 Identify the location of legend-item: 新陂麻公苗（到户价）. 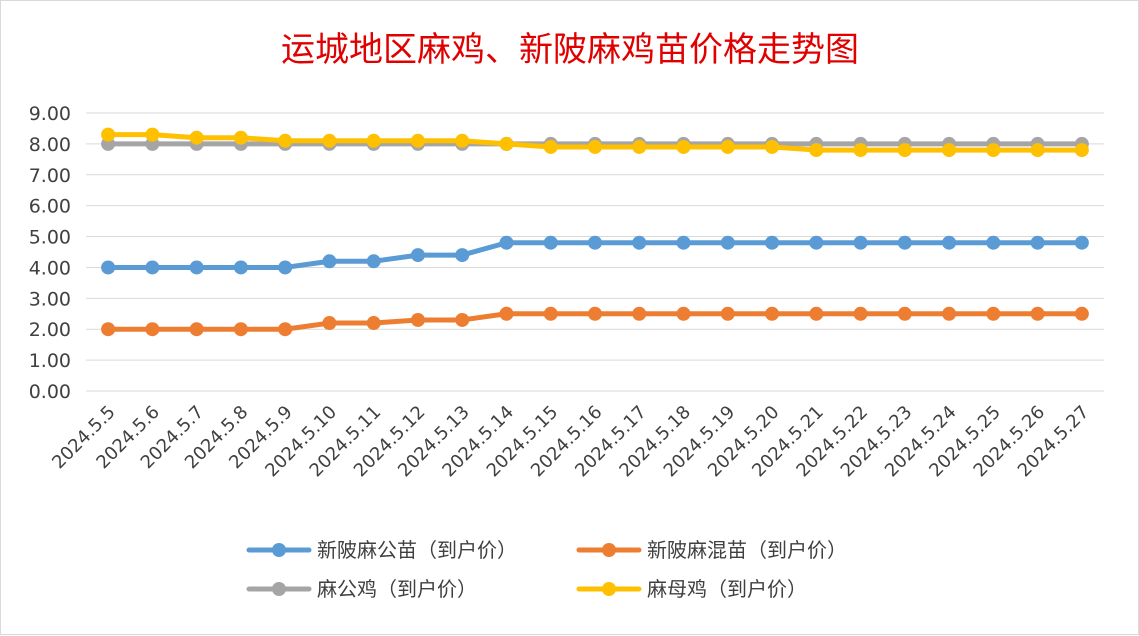
(381, 550).